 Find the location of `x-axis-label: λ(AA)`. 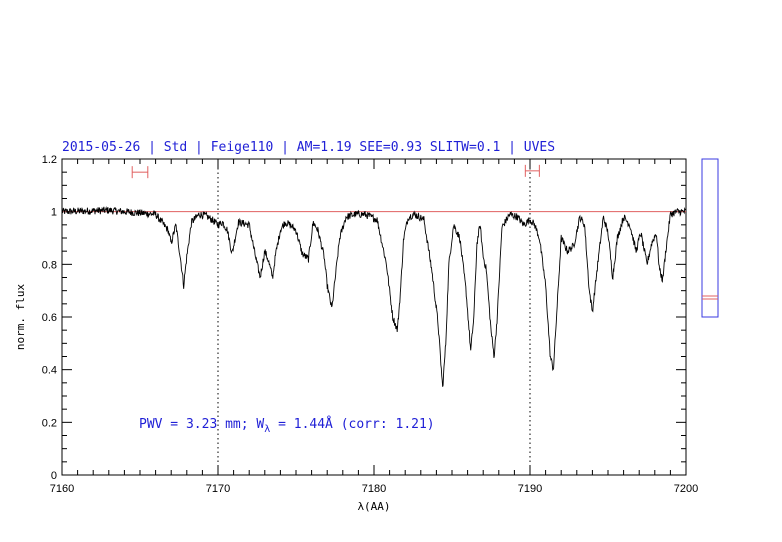

x-axis-label: λ(AA) is located at coordinates (373, 506).